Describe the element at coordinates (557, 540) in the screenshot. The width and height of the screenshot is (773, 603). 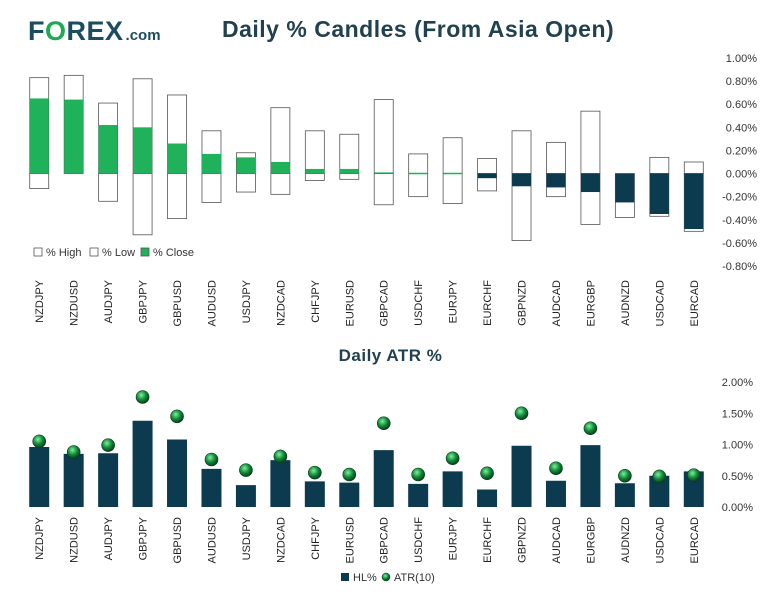
I see `atr-category-label: AUDCAD` at that location.